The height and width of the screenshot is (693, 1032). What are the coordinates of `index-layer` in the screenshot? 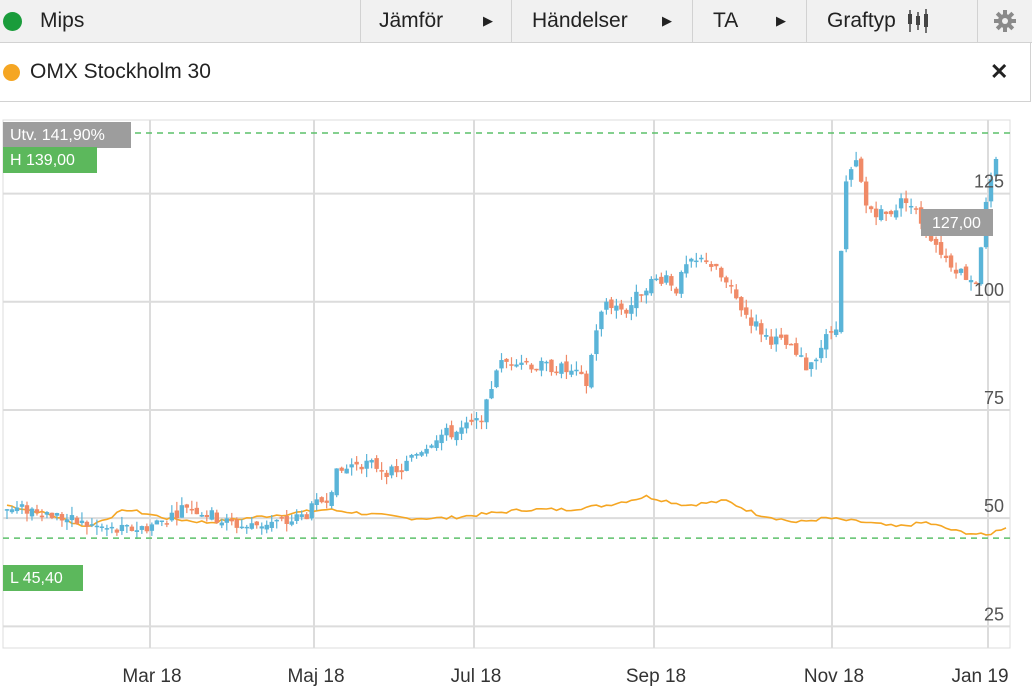 It's located at (506, 515).